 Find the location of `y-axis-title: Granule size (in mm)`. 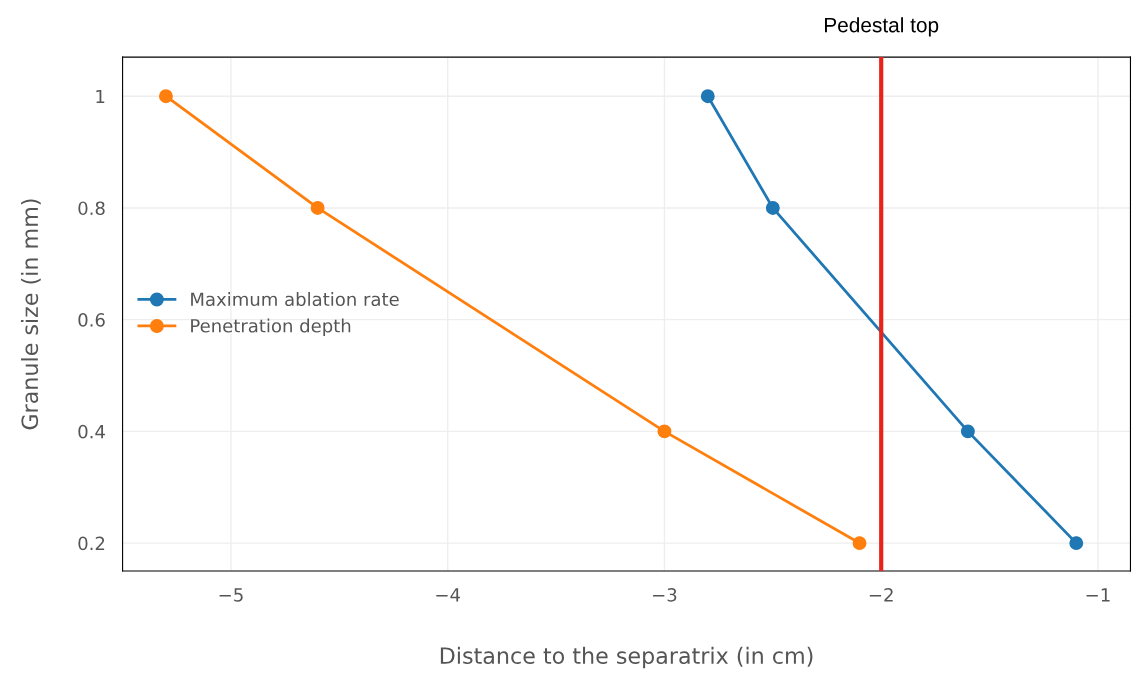

y-axis-title: Granule size (in mm) is located at coordinates (30, 314).